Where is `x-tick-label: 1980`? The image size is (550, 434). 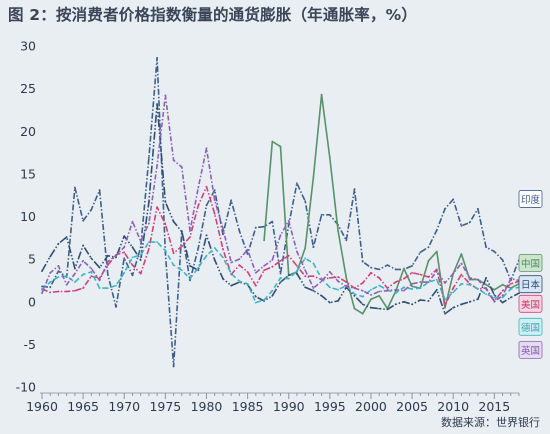 x-tick-label: 1980 is located at coordinates (207, 406).